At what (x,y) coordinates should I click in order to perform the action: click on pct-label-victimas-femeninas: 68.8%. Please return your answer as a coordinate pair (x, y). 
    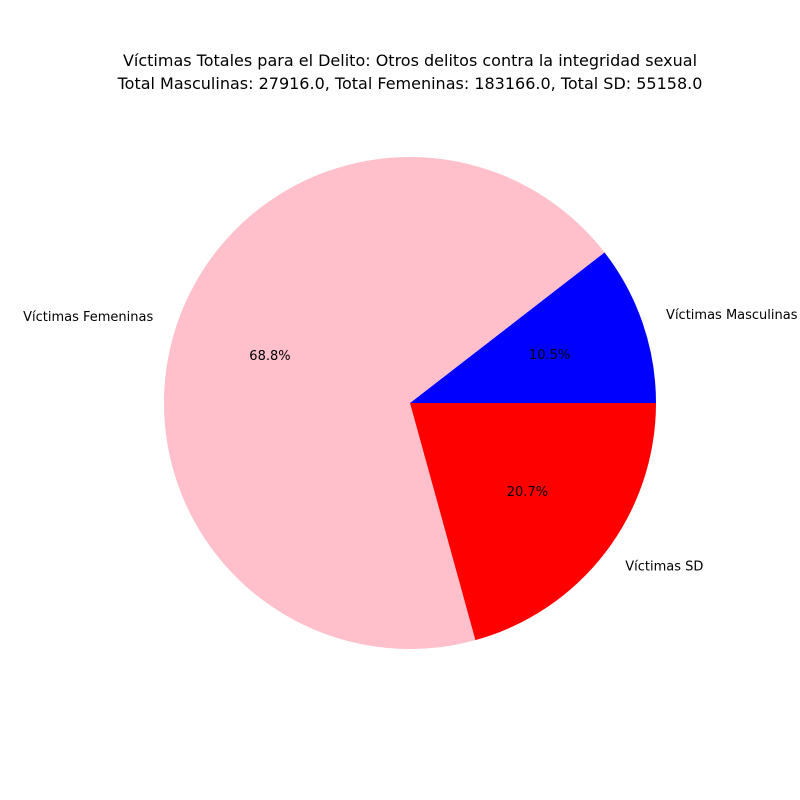
    Looking at the image, I should click on (269, 356).